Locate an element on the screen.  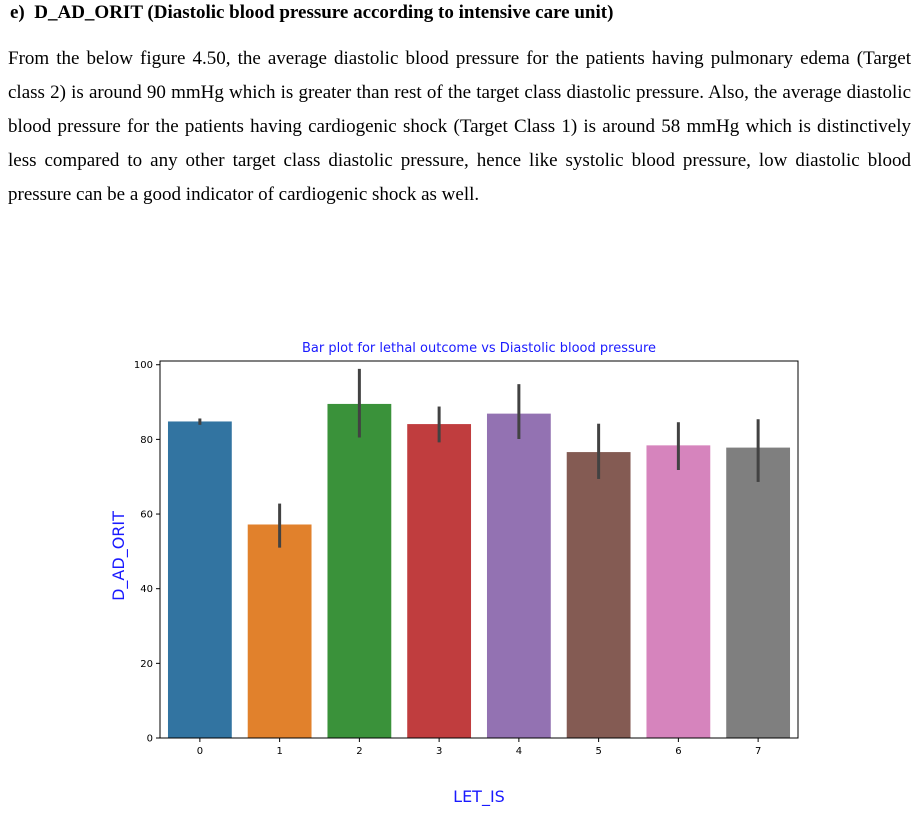
y-axis-label: D_AD_ORIT is located at coordinates (119, 556).